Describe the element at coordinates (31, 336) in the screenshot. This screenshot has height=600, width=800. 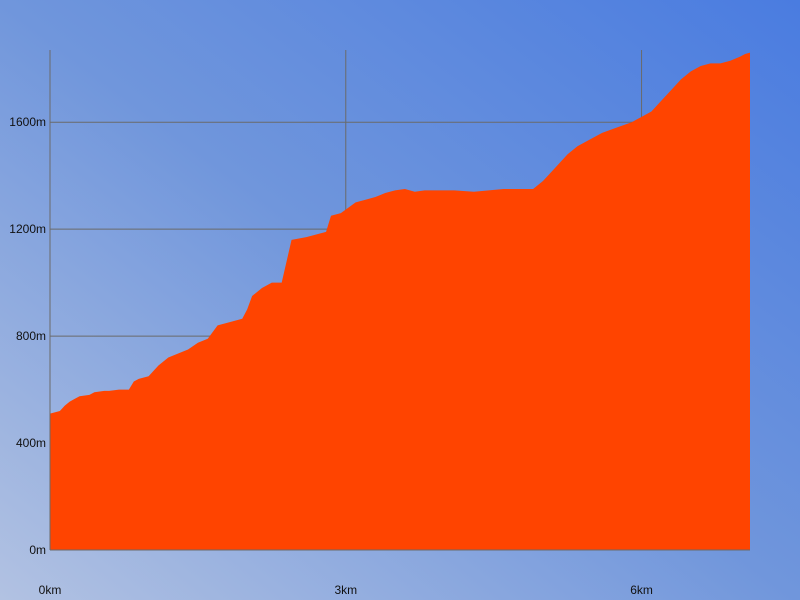
I see `y-tick-label: 800m` at that location.